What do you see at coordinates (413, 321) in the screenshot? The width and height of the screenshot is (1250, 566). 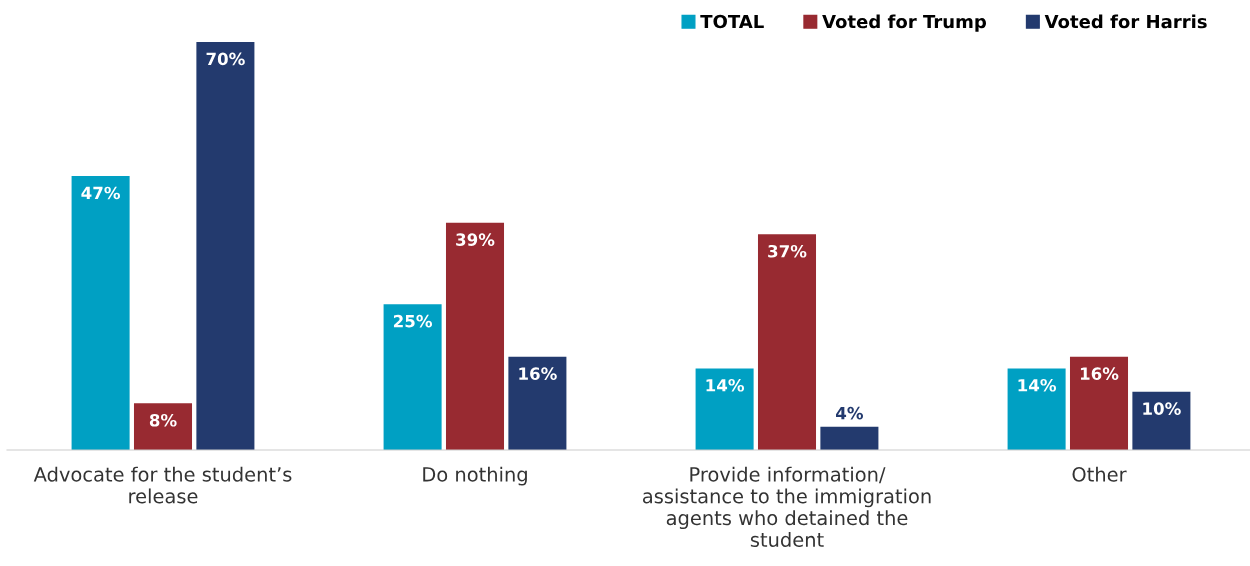 I see `data-label: 25%` at bounding box center [413, 321].